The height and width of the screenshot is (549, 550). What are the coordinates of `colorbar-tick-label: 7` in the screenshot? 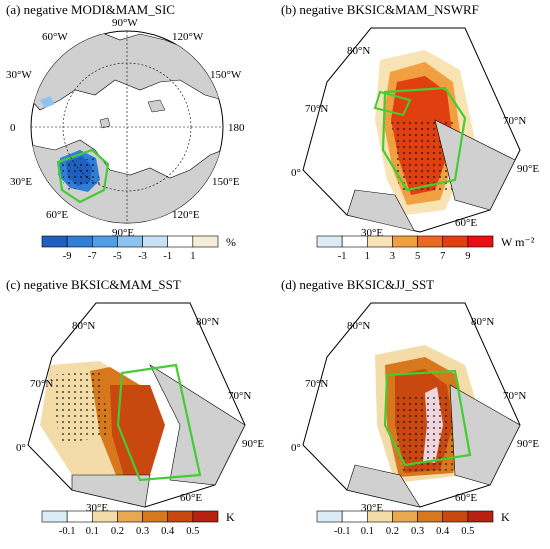 It's located at (442, 256).